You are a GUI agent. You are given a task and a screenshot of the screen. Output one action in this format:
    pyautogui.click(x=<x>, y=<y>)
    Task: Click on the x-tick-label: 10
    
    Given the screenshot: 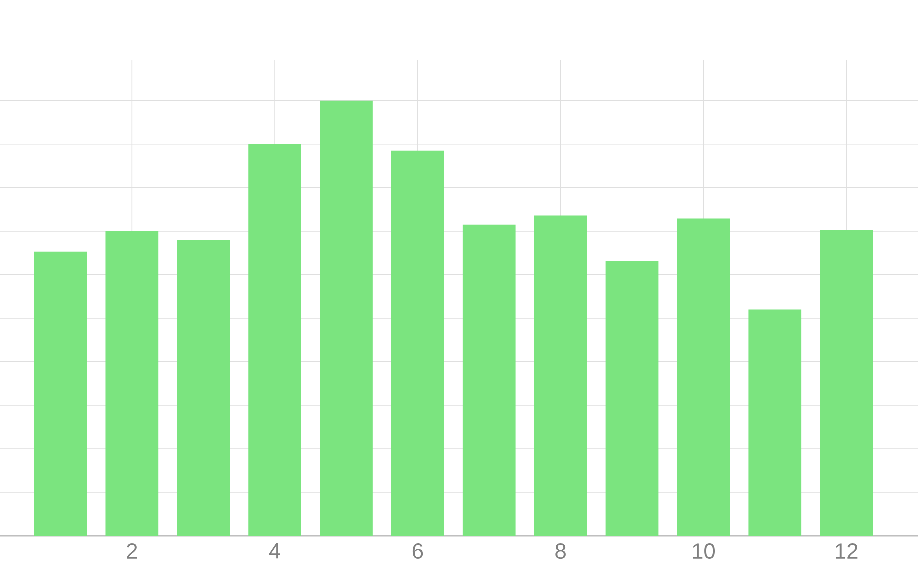 What is the action you would take?
    pyautogui.click(x=704, y=552)
    